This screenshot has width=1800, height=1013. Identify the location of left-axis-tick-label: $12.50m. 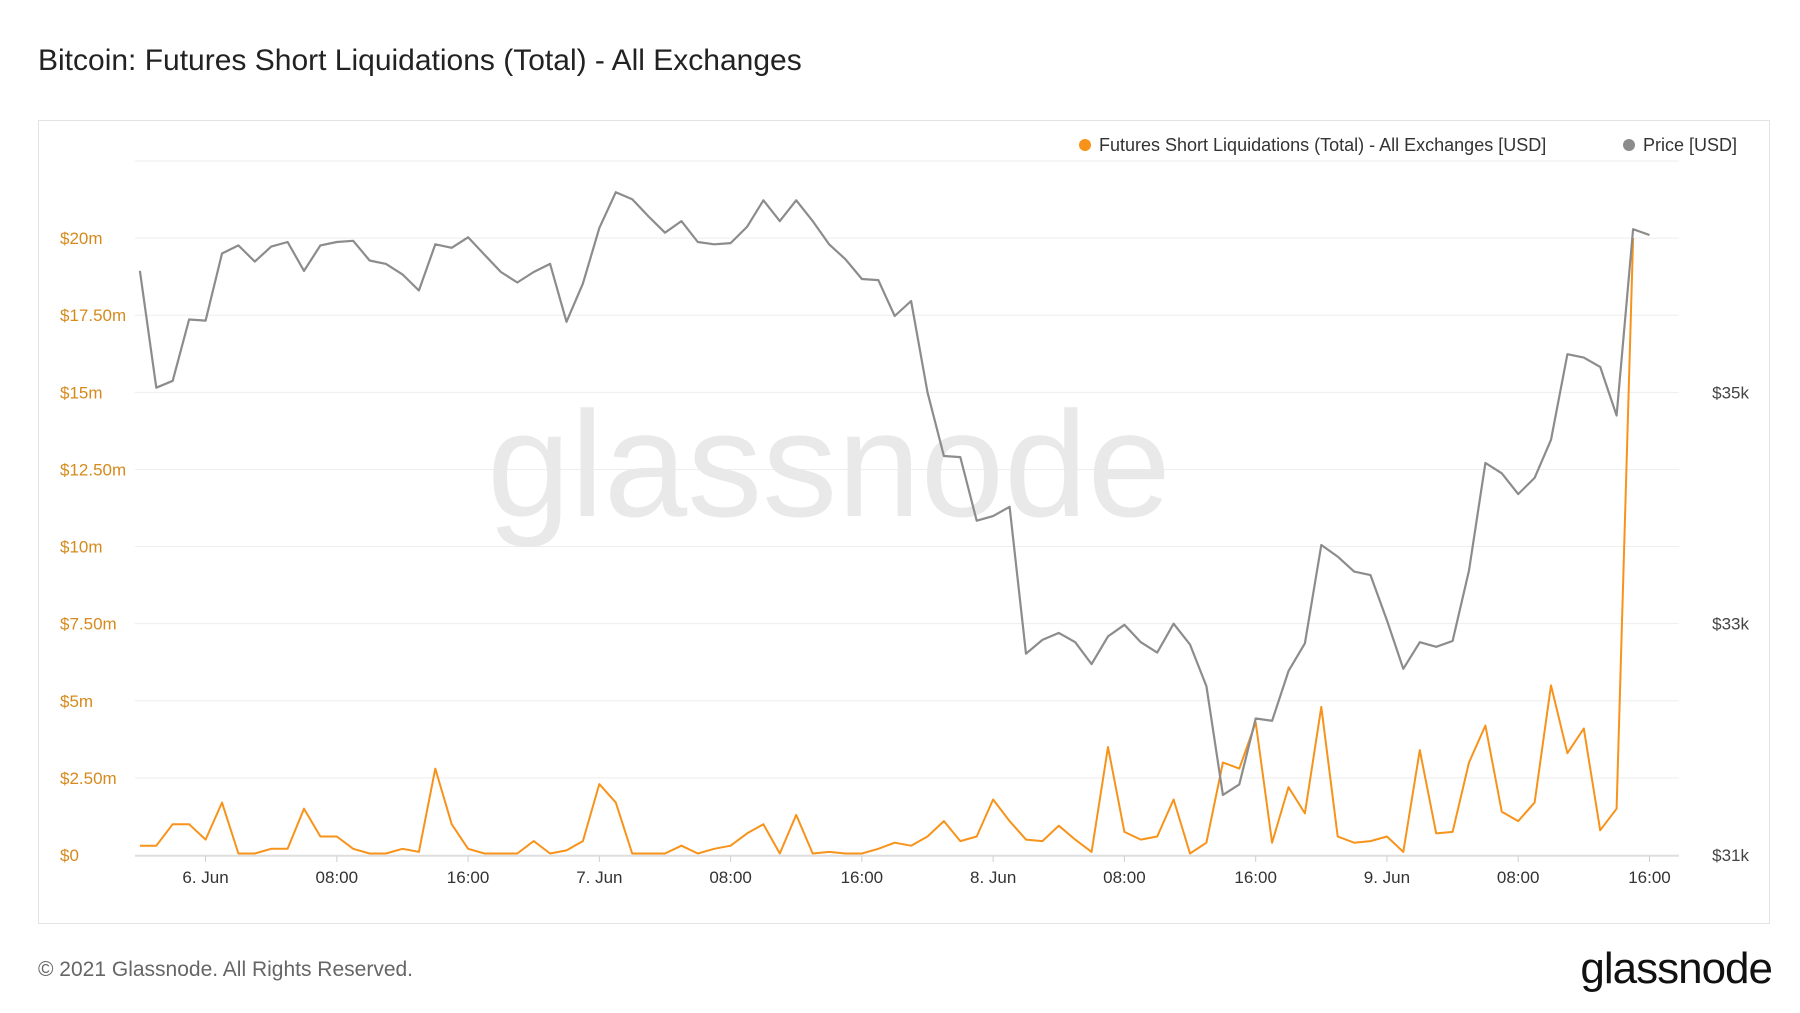
(93, 469).